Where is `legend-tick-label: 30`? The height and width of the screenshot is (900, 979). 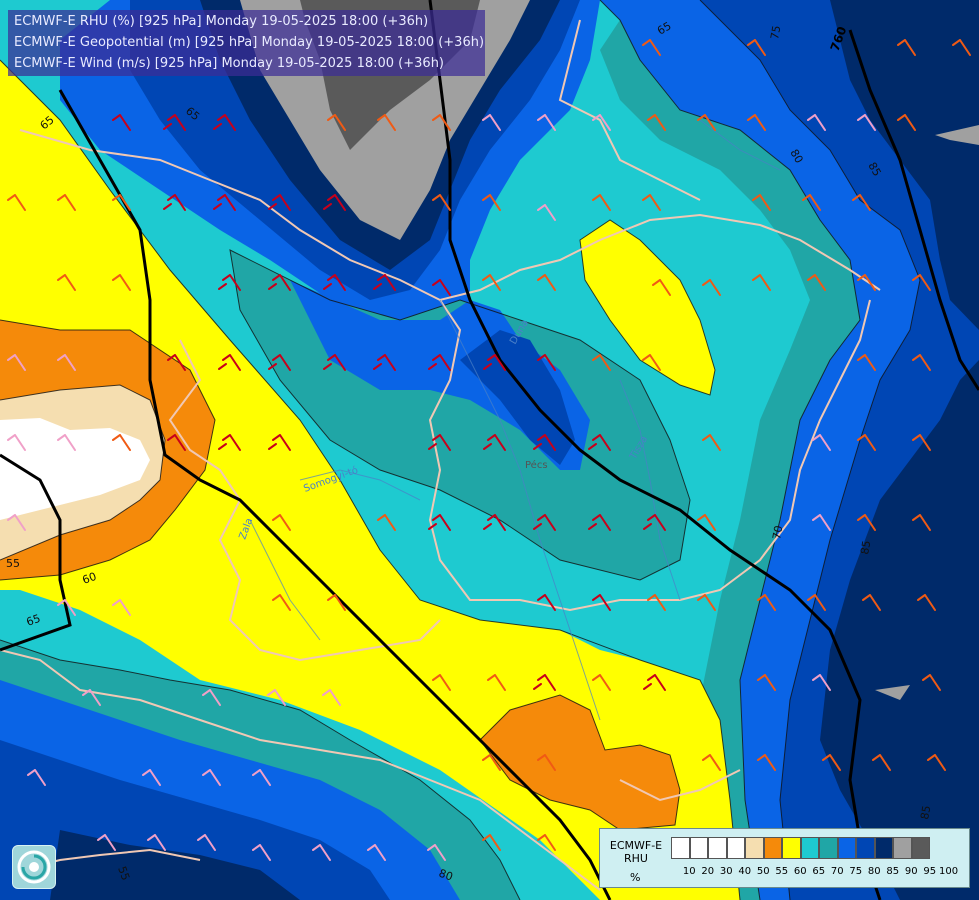
legend-tick-label: 30 is located at coordinates (726, 871).